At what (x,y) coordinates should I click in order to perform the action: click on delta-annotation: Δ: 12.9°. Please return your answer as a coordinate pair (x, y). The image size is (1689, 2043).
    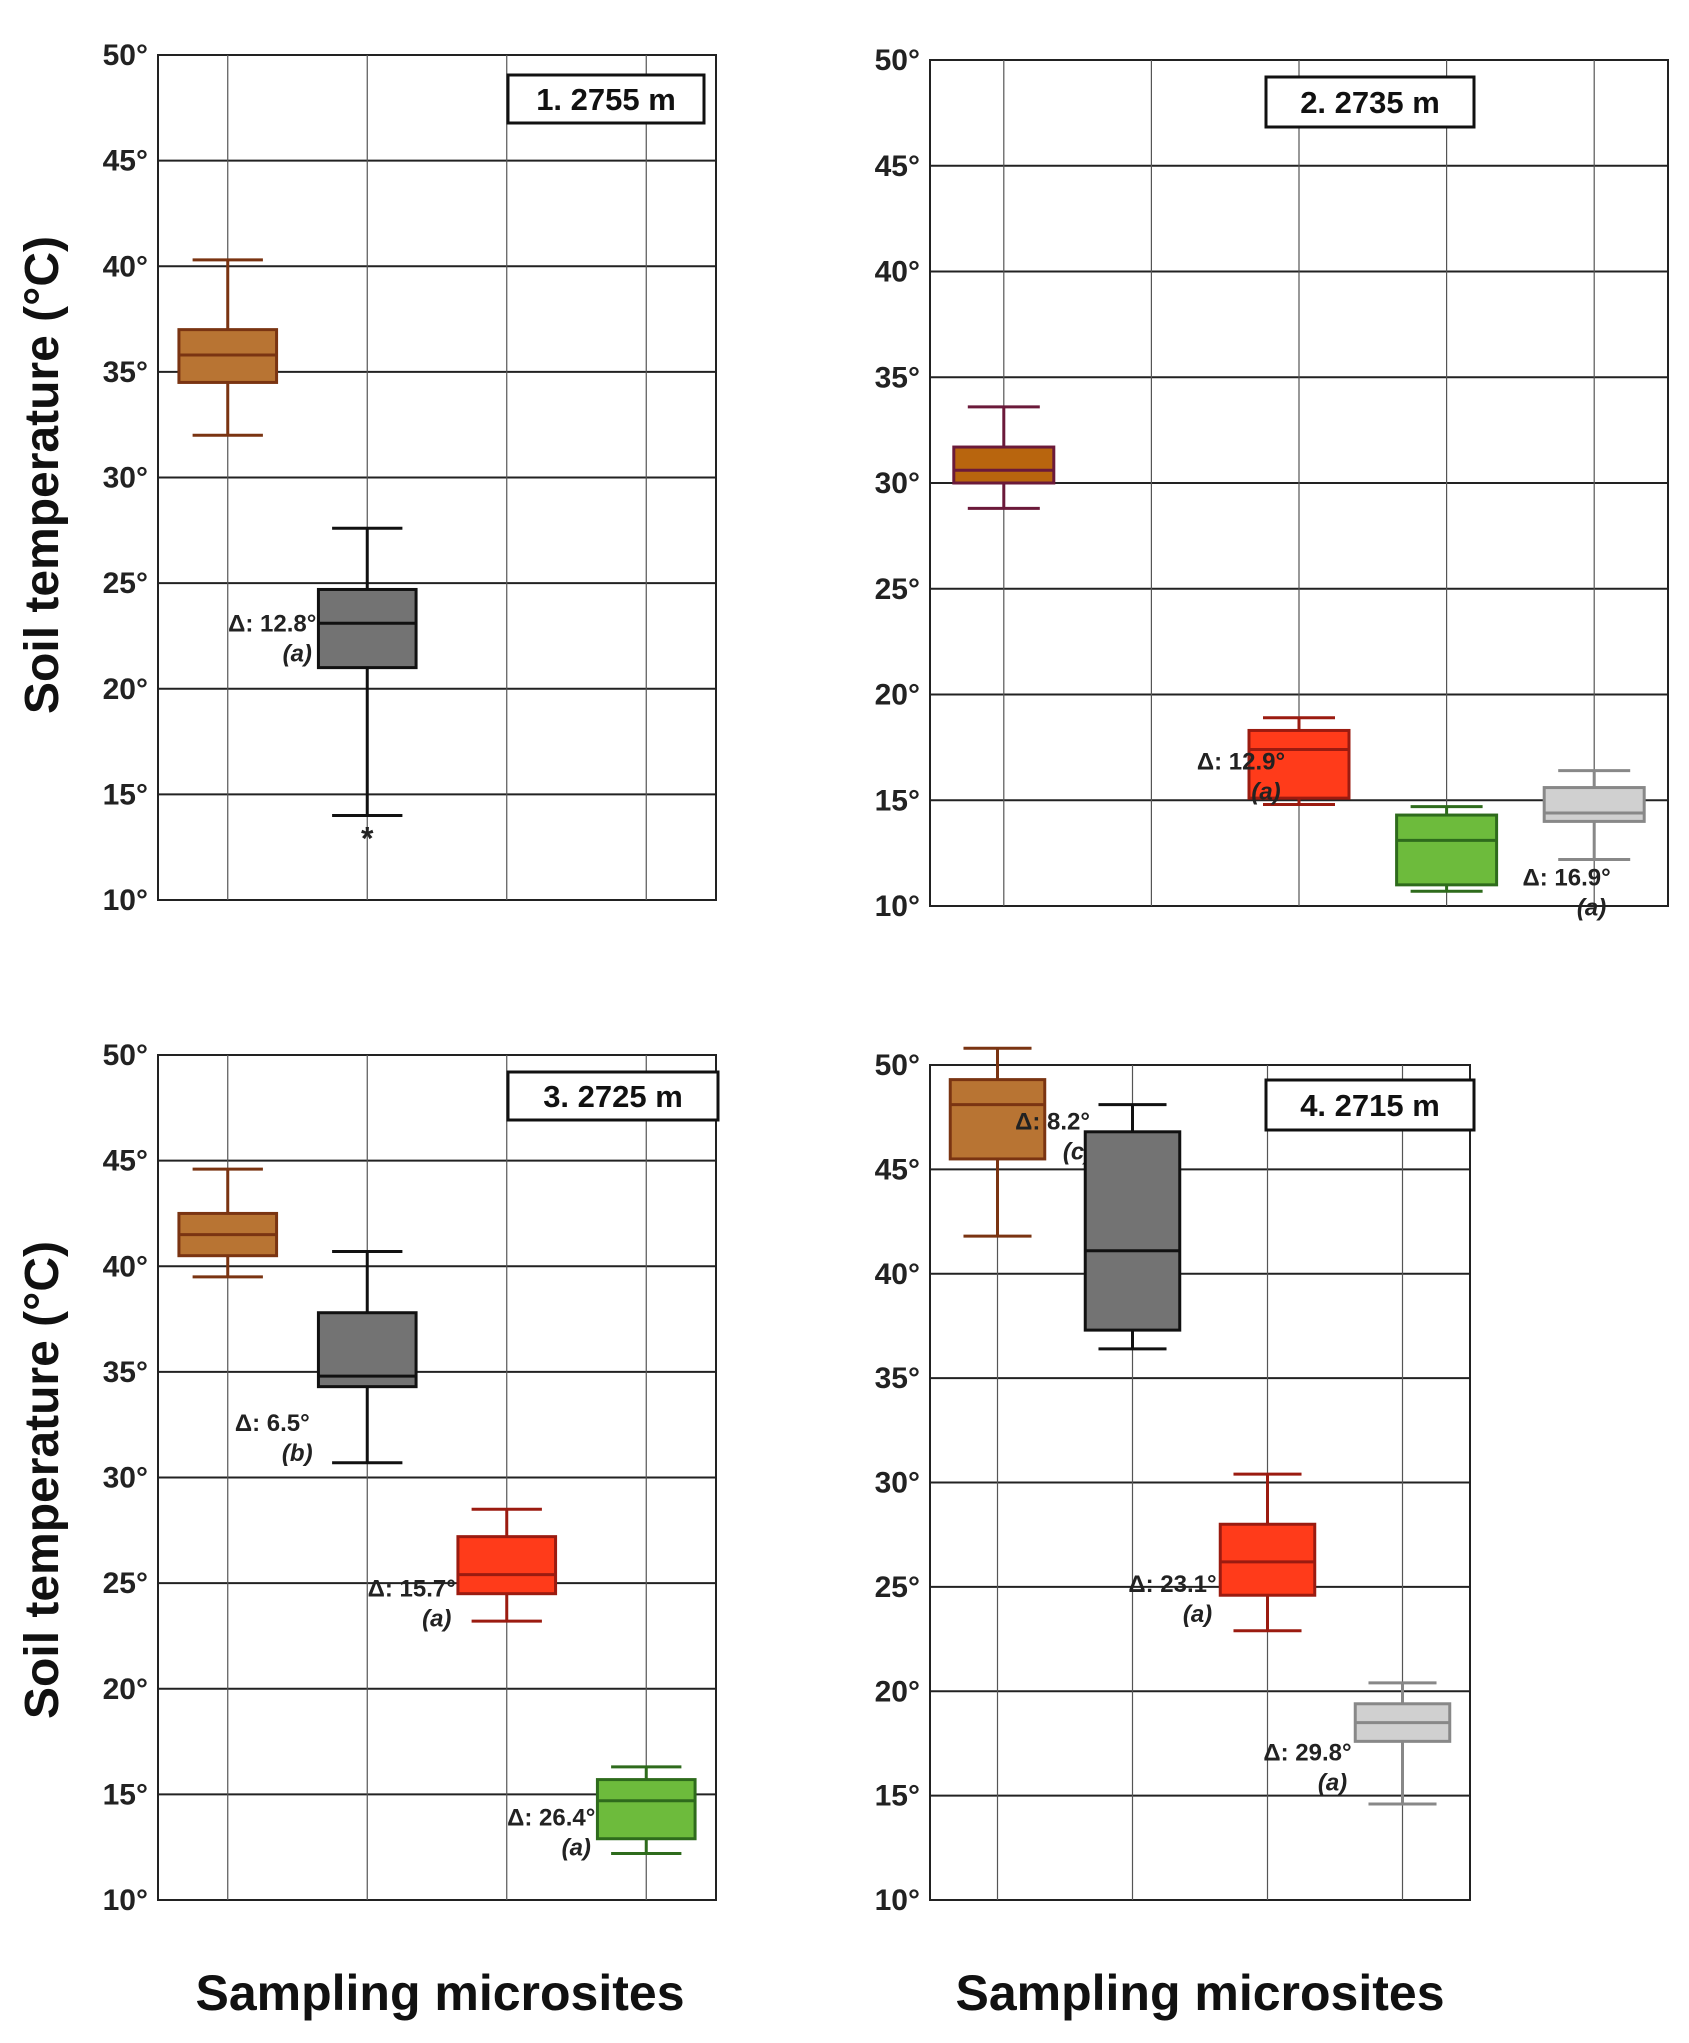
    Looking at the image, I should click on (1241, 761).